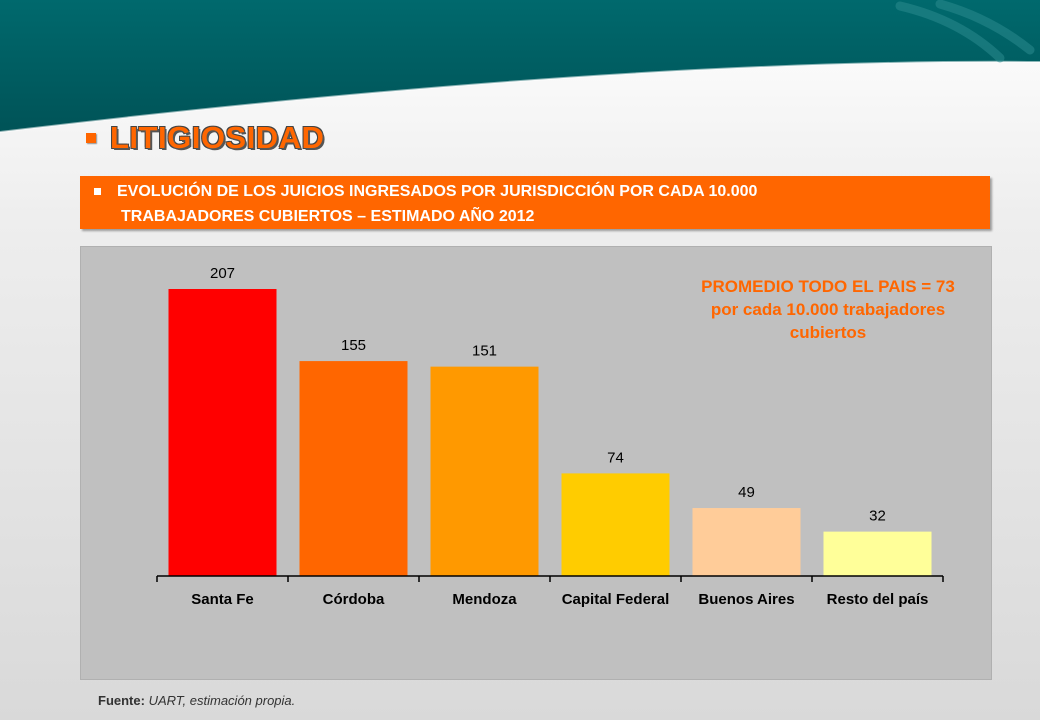 This screenshot has width=1040, height=720. What do you see at coordinates (91, 138) in the screenshot?
I see `title-bullet-icon` at bounding box center [91, 138].